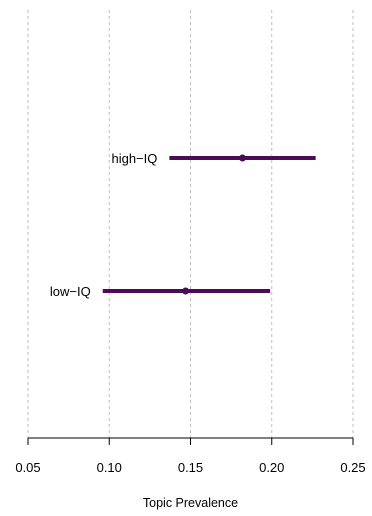  I want to click on category-label: low−IQ, so click(70, 291).